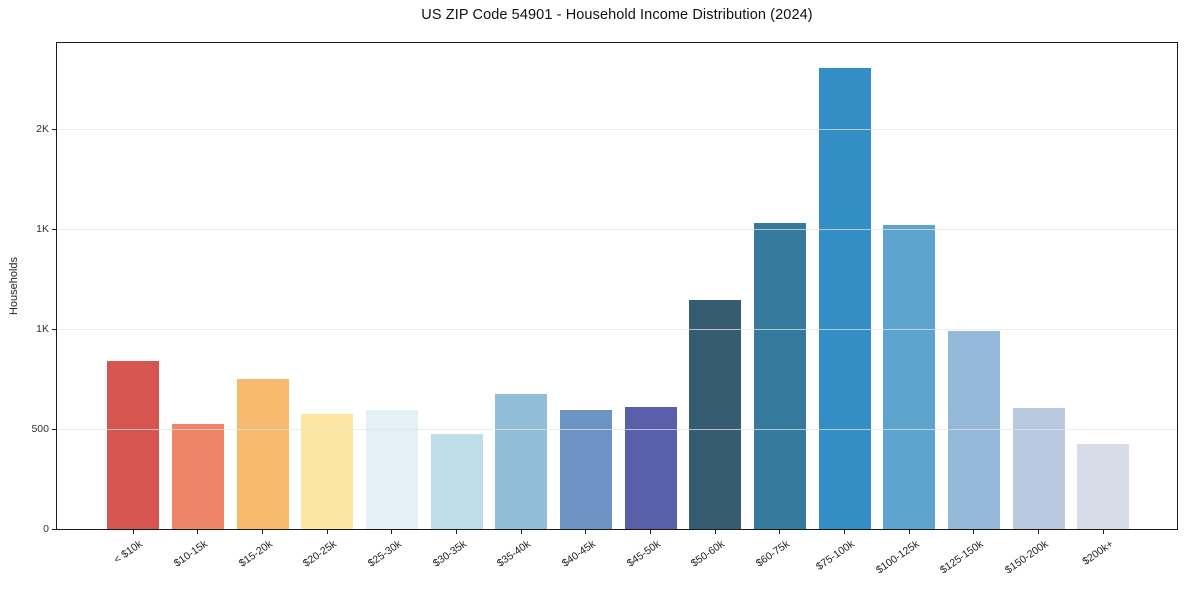  What do you see at coordinates (190, 554) in the screenshot?
I see `x-tick-label: $10-15k` at bounding box center [190, 554].